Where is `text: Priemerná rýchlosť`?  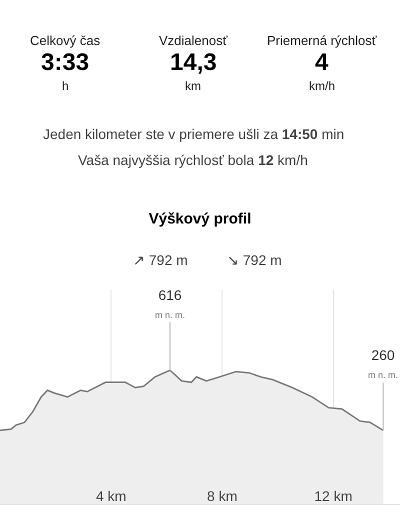
text: Priemerná rýchlosť is located at coordinates (322, 40).